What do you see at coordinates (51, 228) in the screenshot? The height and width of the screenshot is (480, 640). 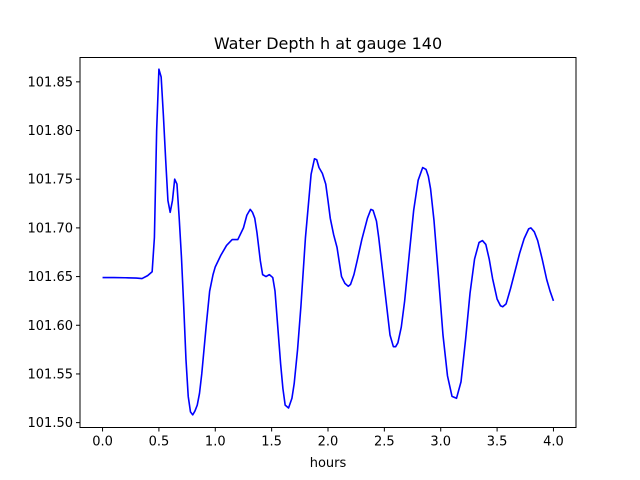 I see `y-tick-label: 101.70` at bounding box center [51, 228].